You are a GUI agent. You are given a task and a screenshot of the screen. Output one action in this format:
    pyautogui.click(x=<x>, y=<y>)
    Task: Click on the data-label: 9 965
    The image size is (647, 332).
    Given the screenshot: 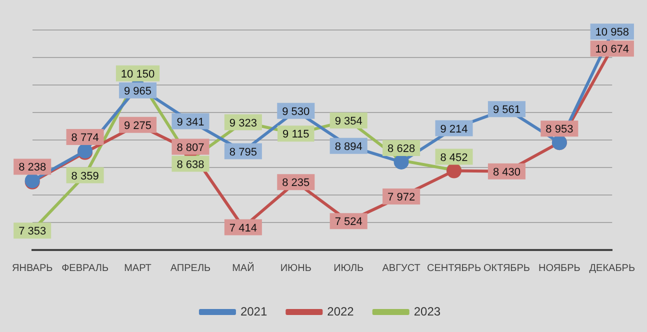 What is the action you would take?
    pyautogui.click(x=138, y=91)
    